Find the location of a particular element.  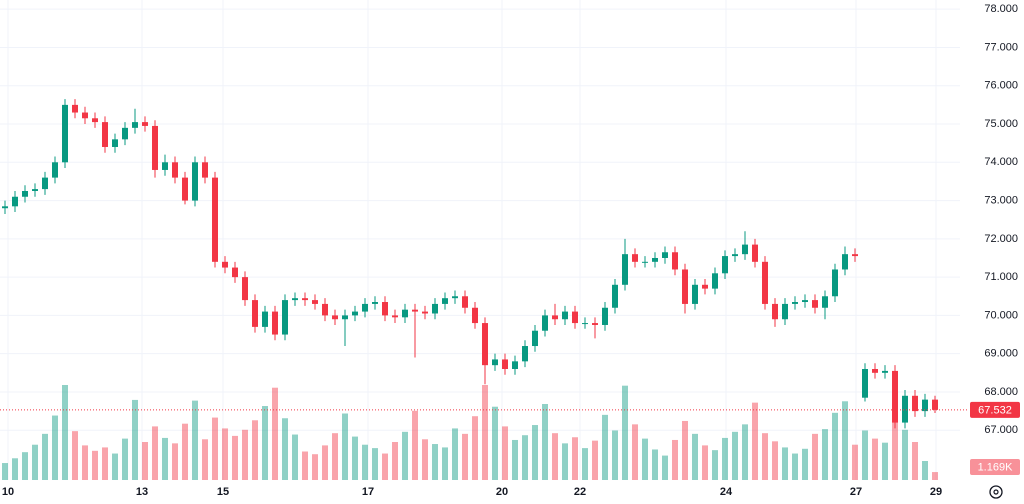

last-price-label: 67.532 is located at coordinates (995, 410).